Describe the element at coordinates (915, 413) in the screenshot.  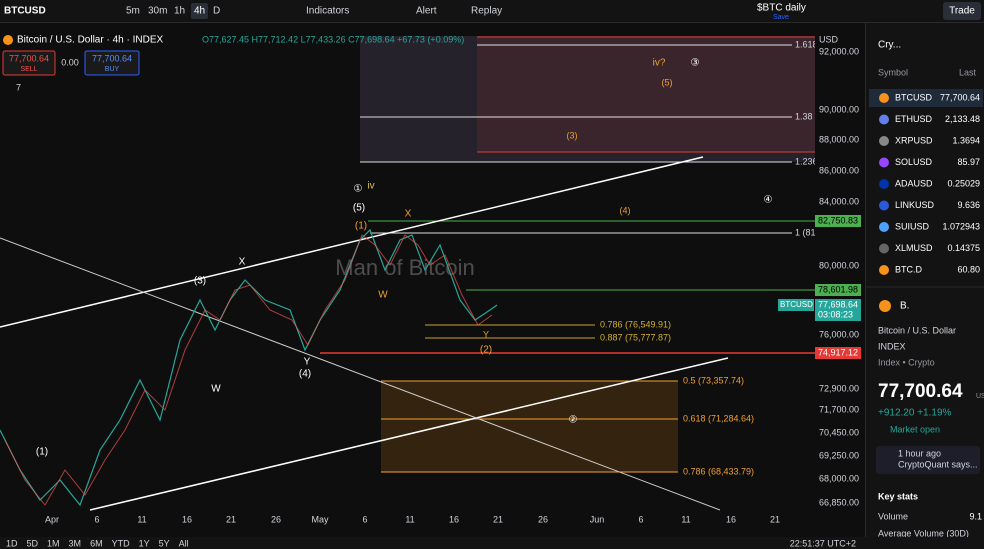
I see `detail-change: +912.20 +1.19%` at that location.